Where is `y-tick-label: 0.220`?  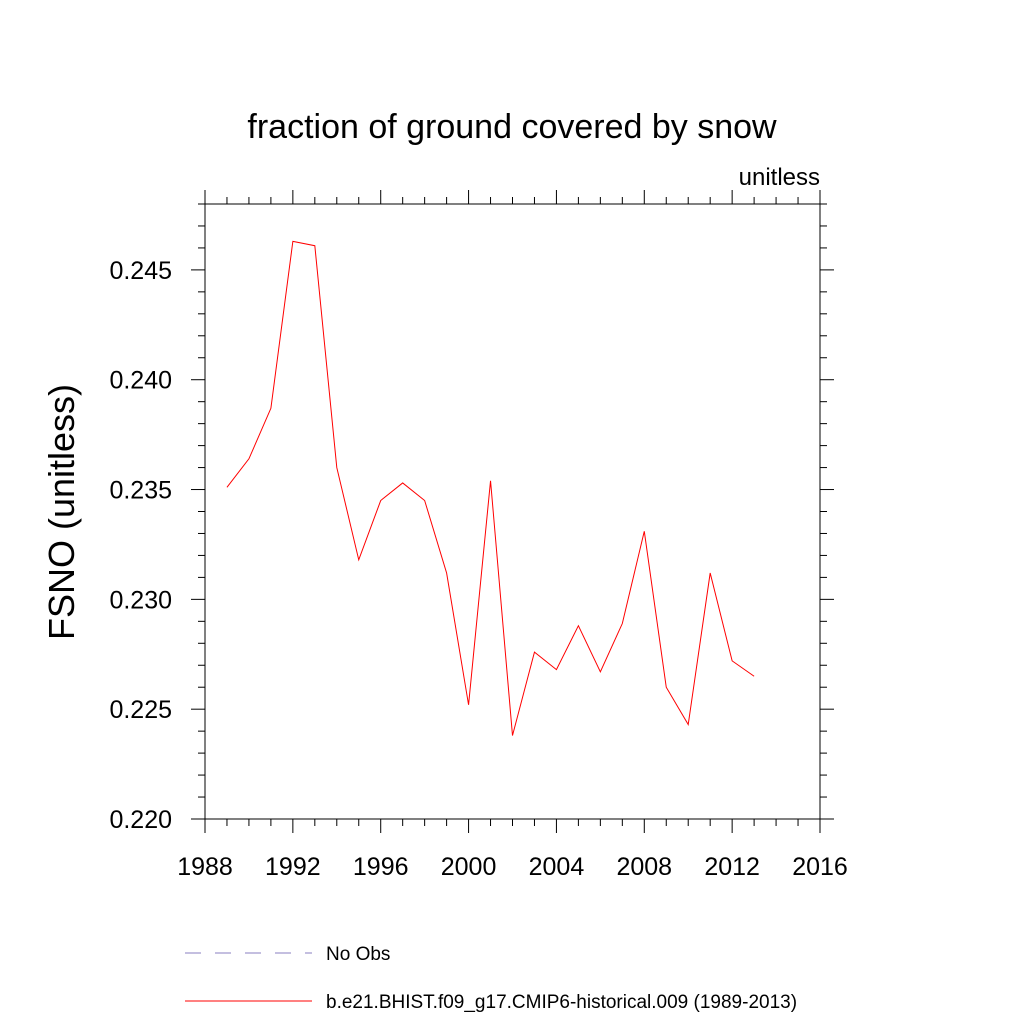
y-tick-label: 0.220 is located at coordinates (140, 820).